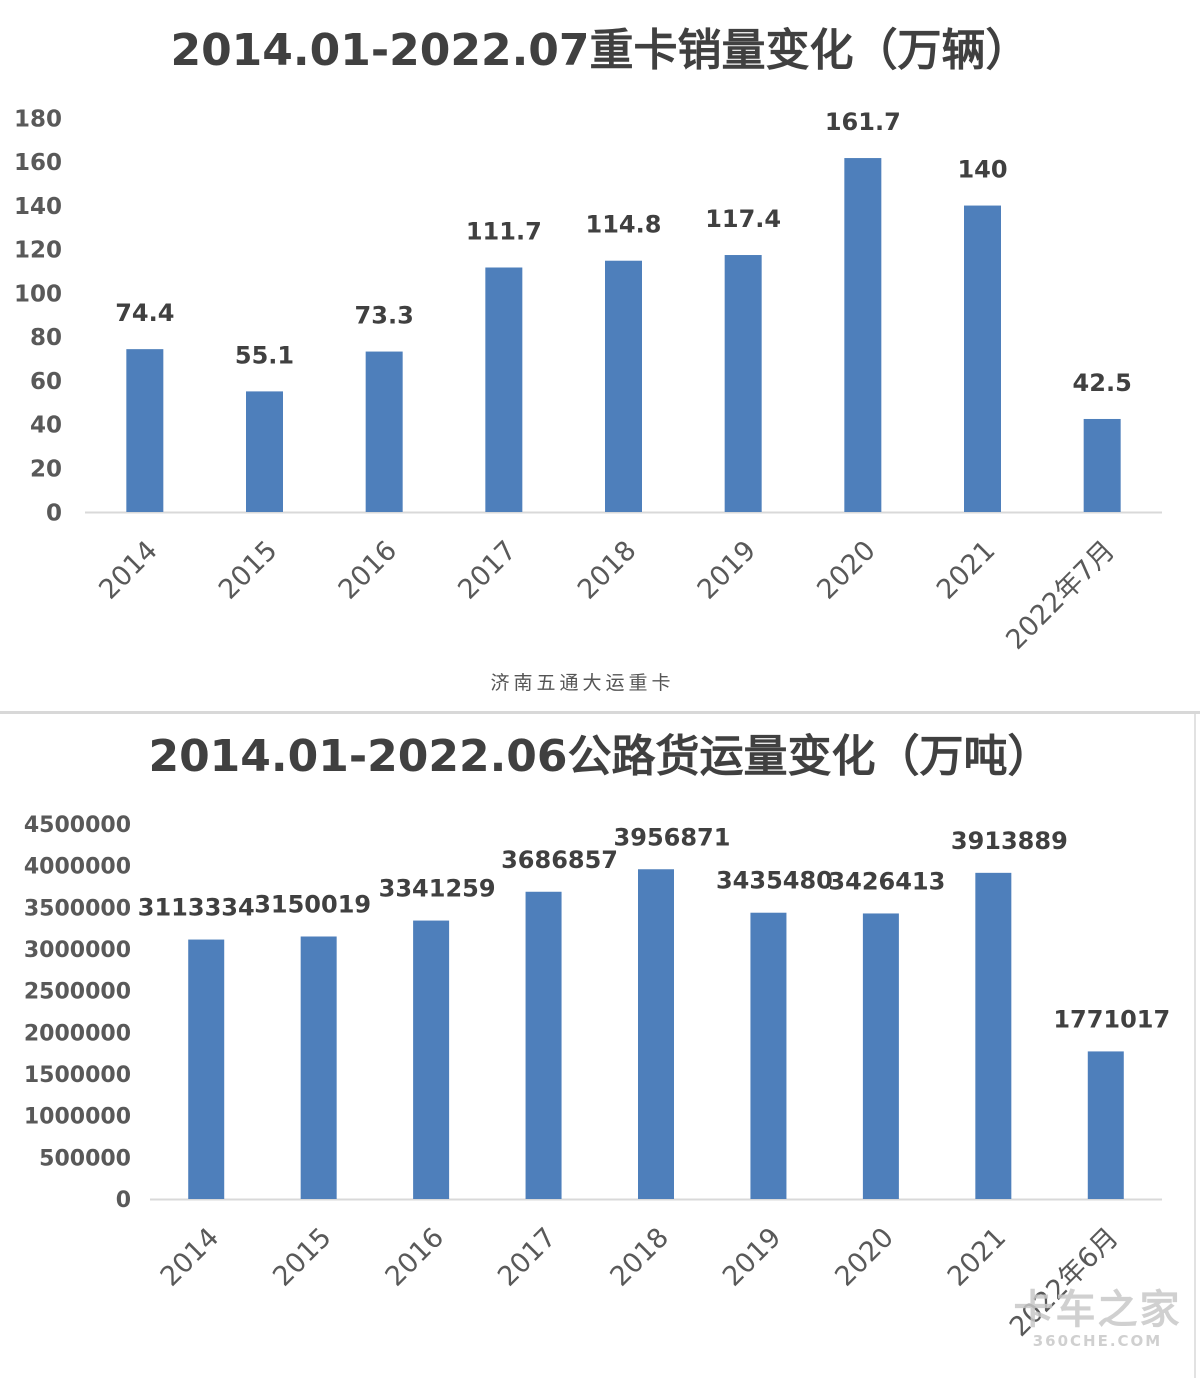 The height and width of the screenshot is (1378, 1200). Describe the element at coordinates (743, 219) in the screenshot. I see `data-label: 117.4` at that location.